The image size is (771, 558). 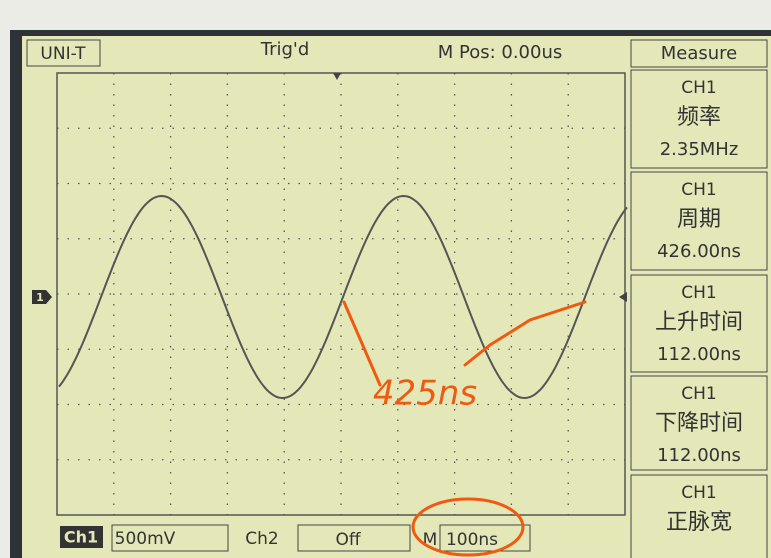 I want to click on measure-label: 上升时间, so click(x=699, y=322).